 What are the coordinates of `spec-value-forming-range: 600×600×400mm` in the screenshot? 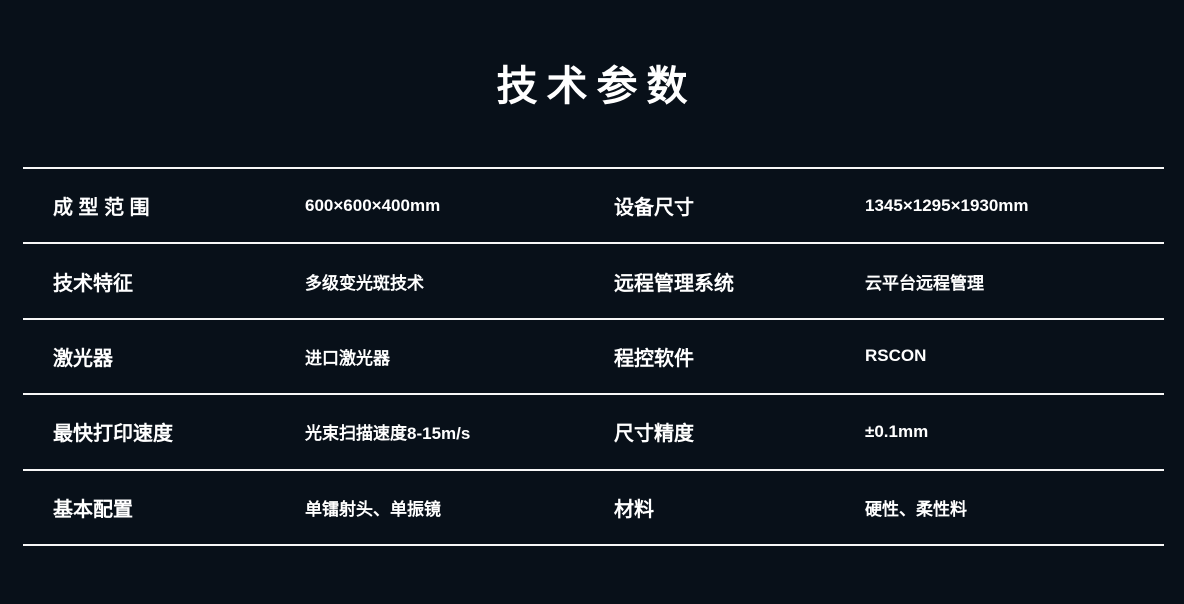 It's located at (373, 205).